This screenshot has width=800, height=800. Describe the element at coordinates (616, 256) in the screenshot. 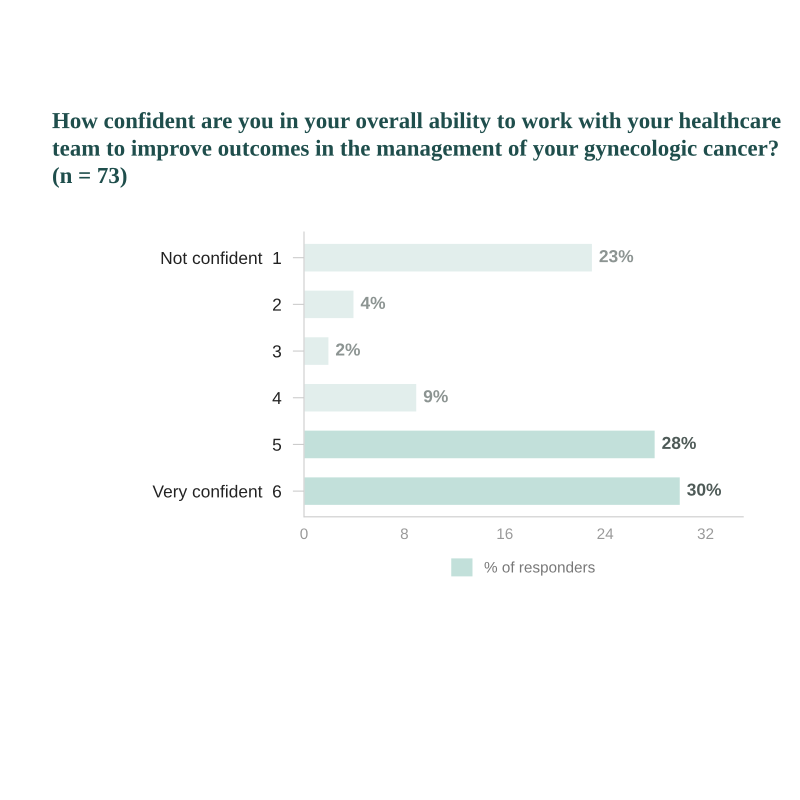

I see `data-label: 23%` at that location.